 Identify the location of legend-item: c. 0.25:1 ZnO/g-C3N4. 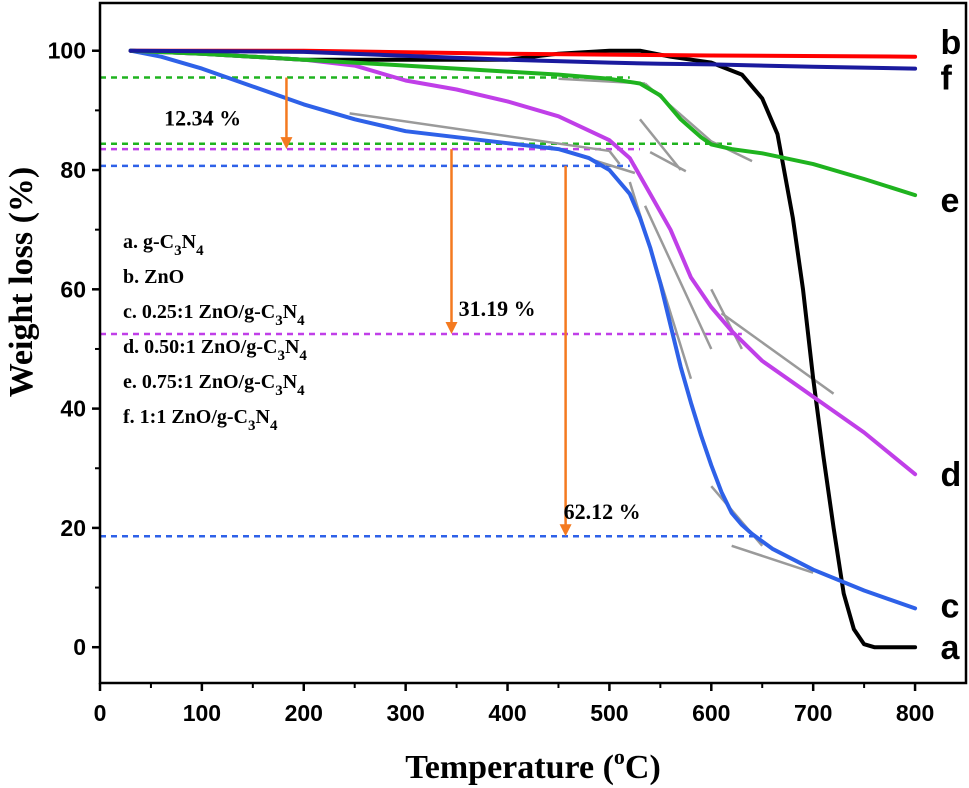
(214, 315).